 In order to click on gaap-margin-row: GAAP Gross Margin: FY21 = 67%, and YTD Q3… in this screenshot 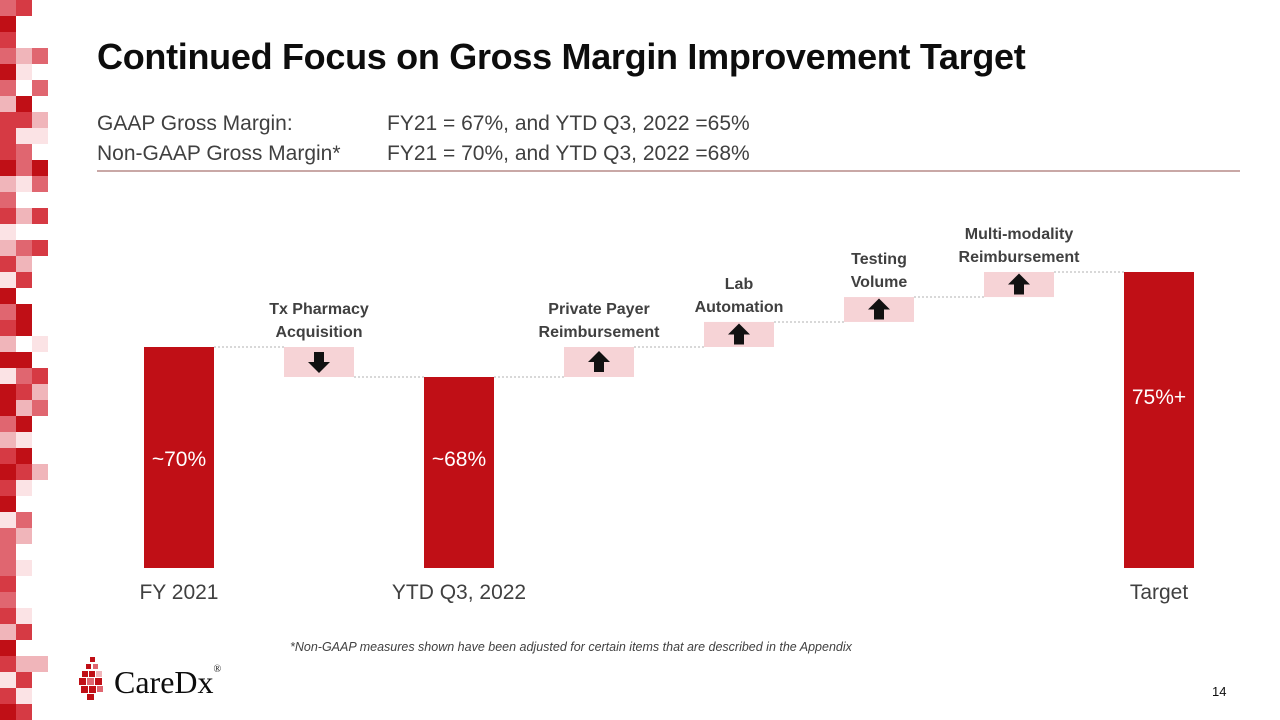, I will do `click(423, 124)`.